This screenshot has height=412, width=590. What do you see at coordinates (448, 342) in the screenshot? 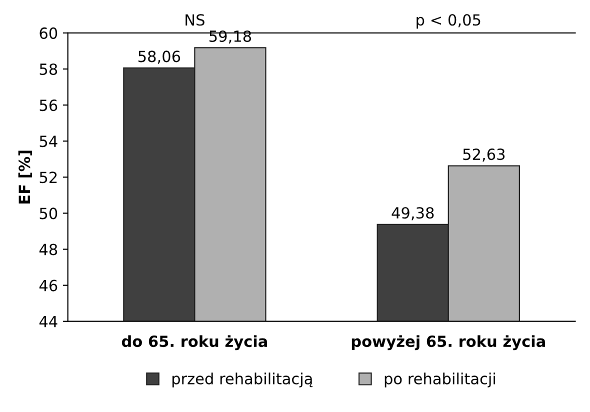
I see `x-tick-label: powyżej 65. roku życia` at bounding box center [448, 342].